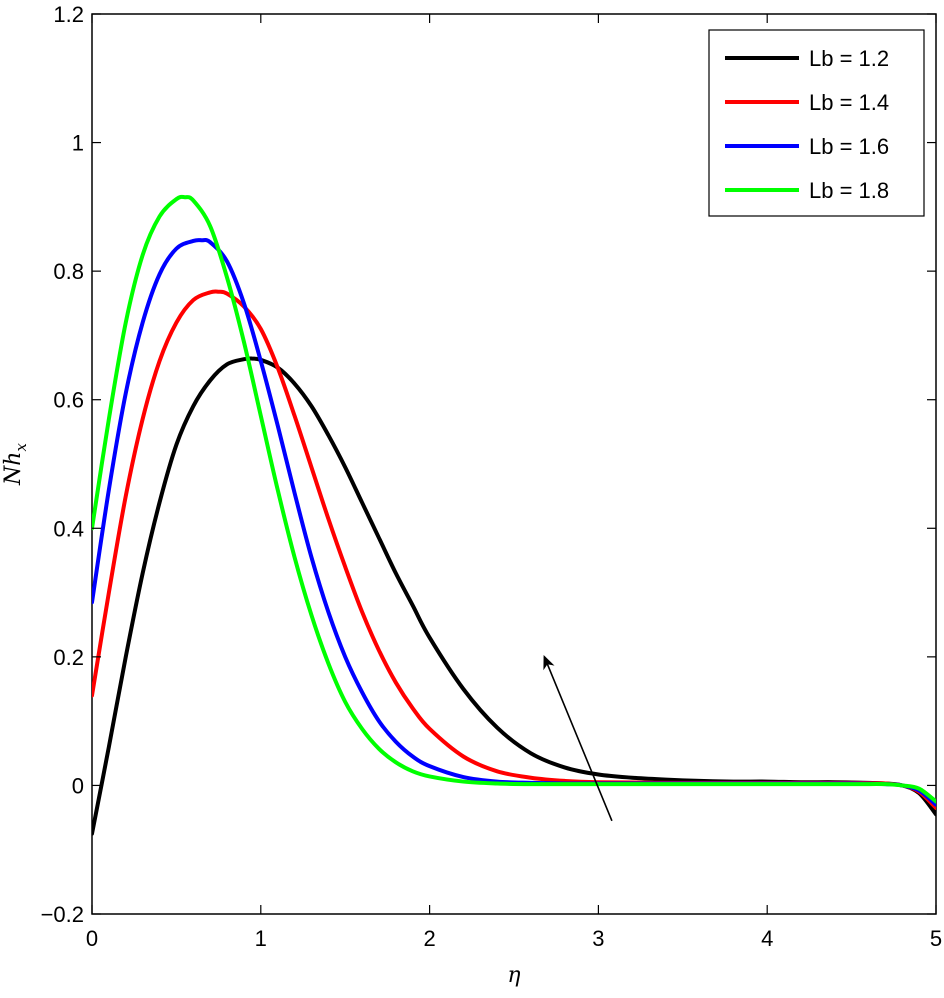 This screenshot has width=944, height=998. I want to click on y-tick-label: 0.8, so click(68, 271).